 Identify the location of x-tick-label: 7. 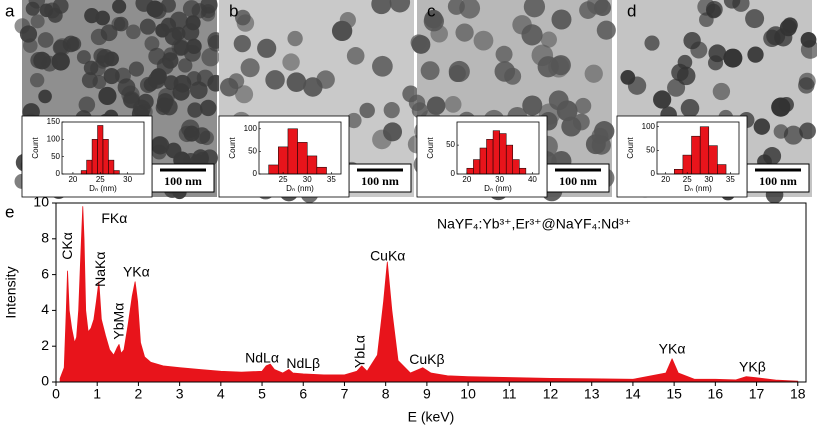
(345, 394).